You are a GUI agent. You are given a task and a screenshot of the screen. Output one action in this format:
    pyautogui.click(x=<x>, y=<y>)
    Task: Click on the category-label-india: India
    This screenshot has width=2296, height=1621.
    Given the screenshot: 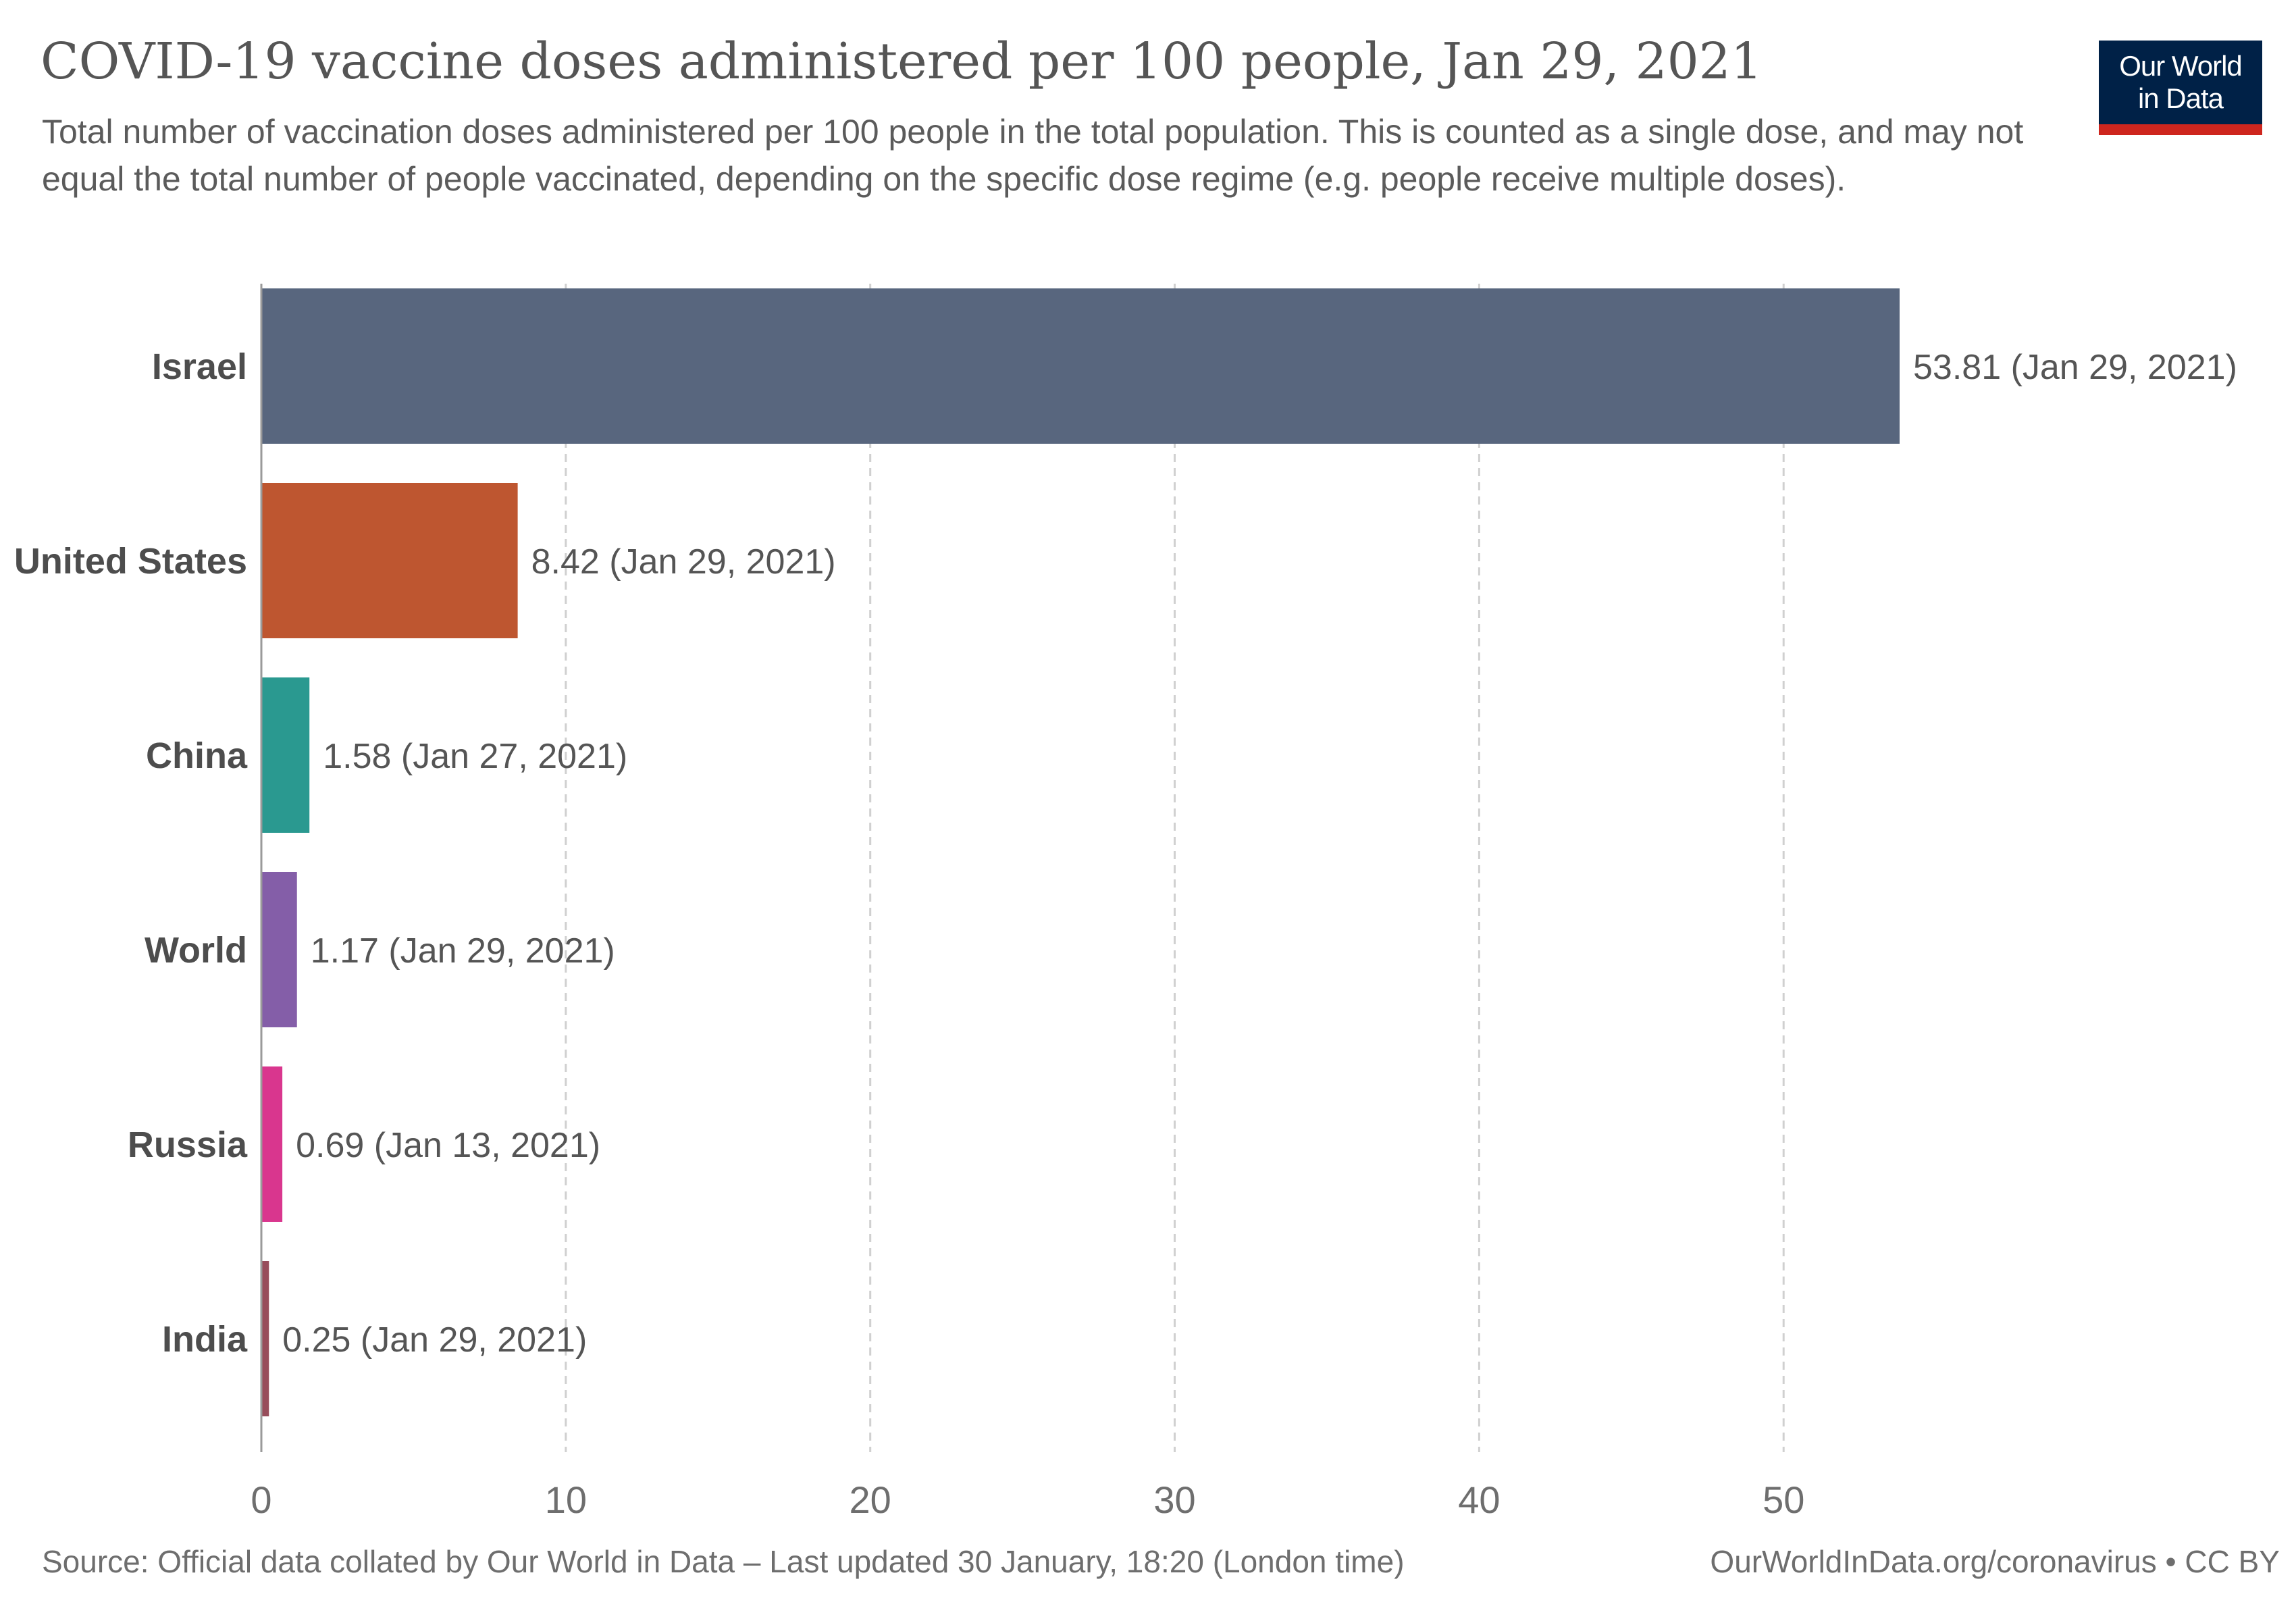 What is the action you would take?
    pyautogui.click(x=205, y=1339)
    